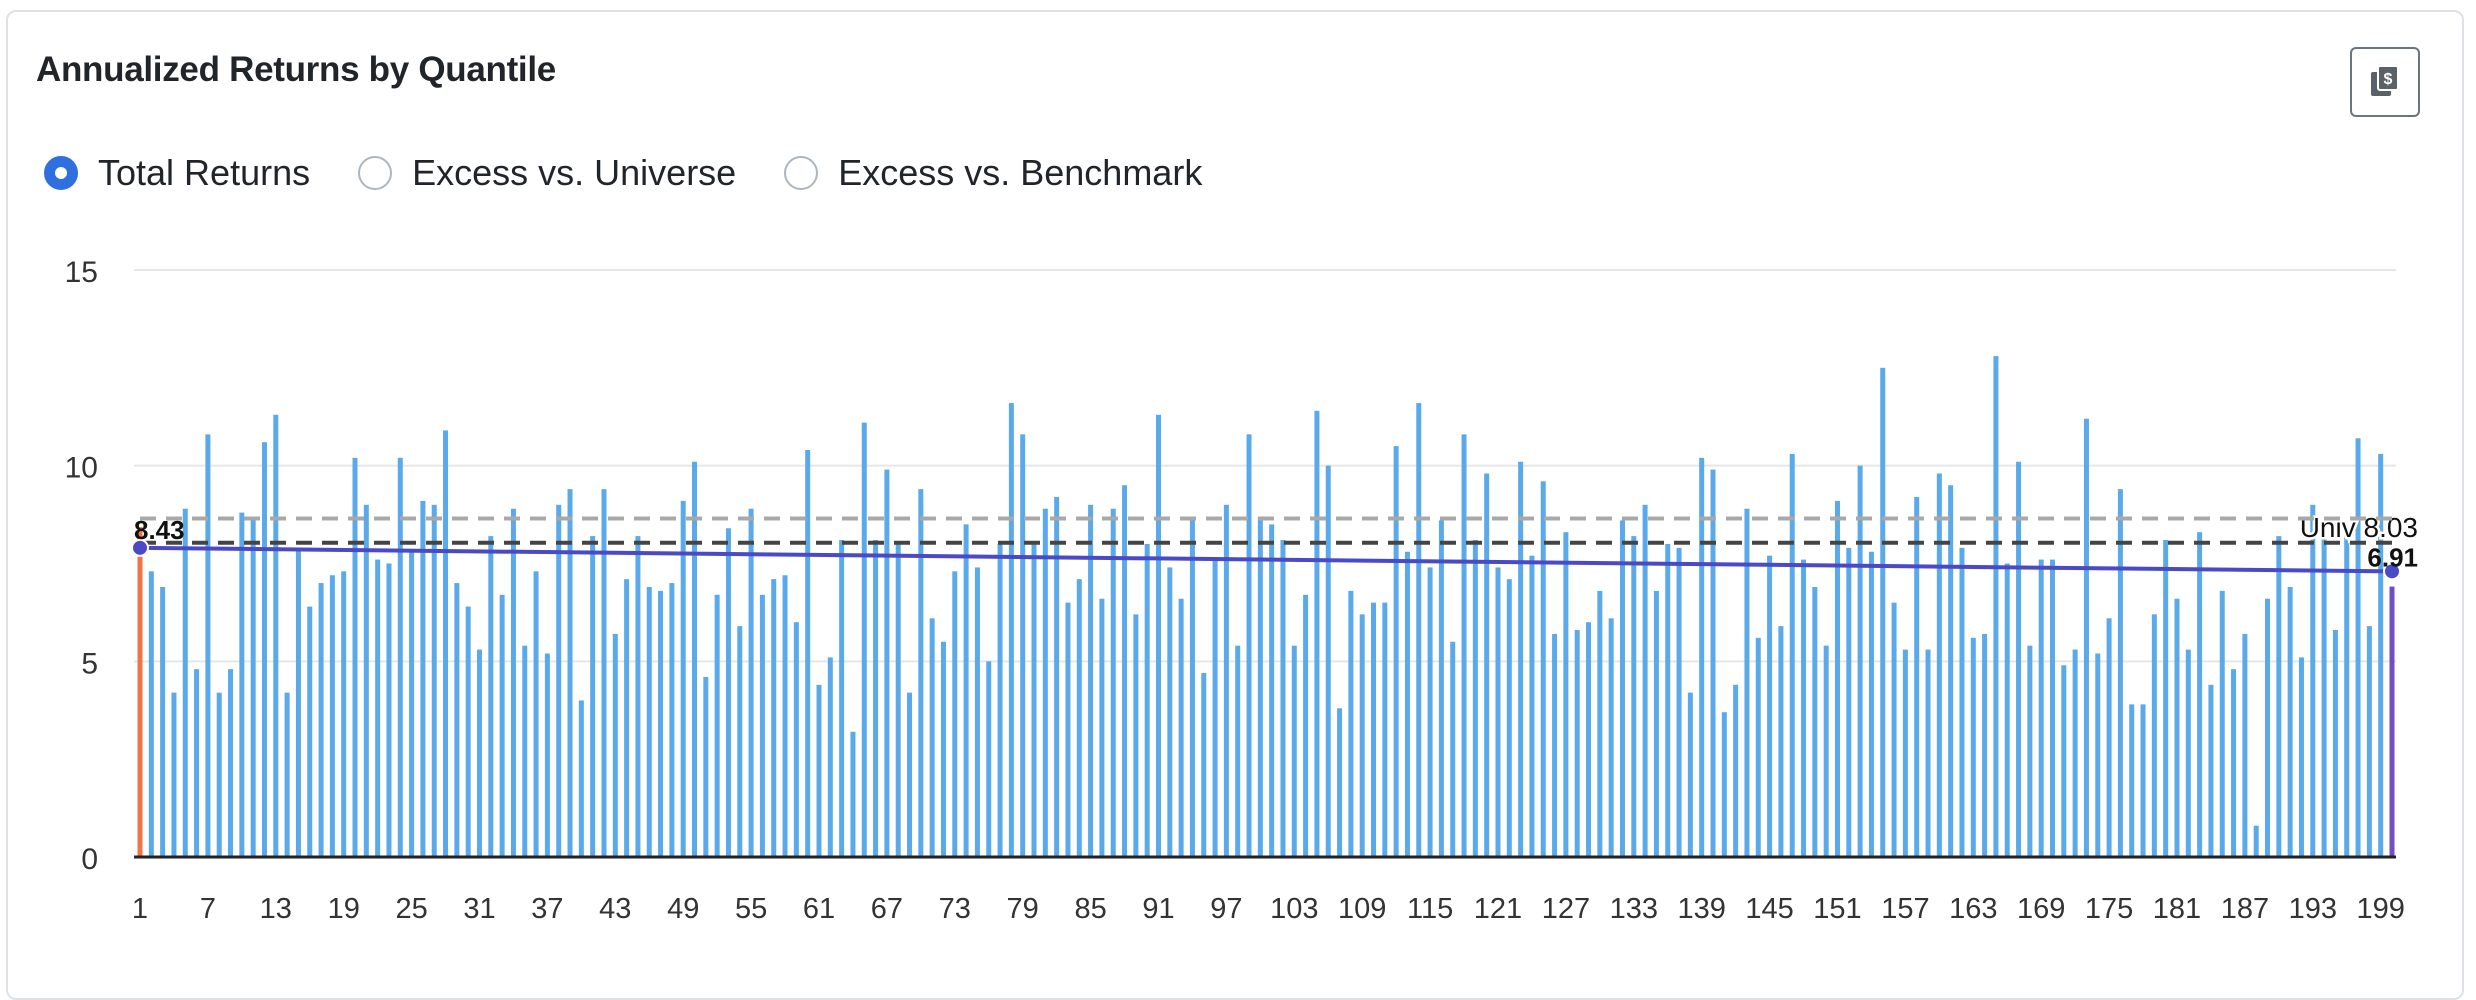 The height and width of the screenshot is (1000, 2476). Describe the element at coordinates (1701, 909) in the screenshot. I see `x-tick-label: 139` at that location.